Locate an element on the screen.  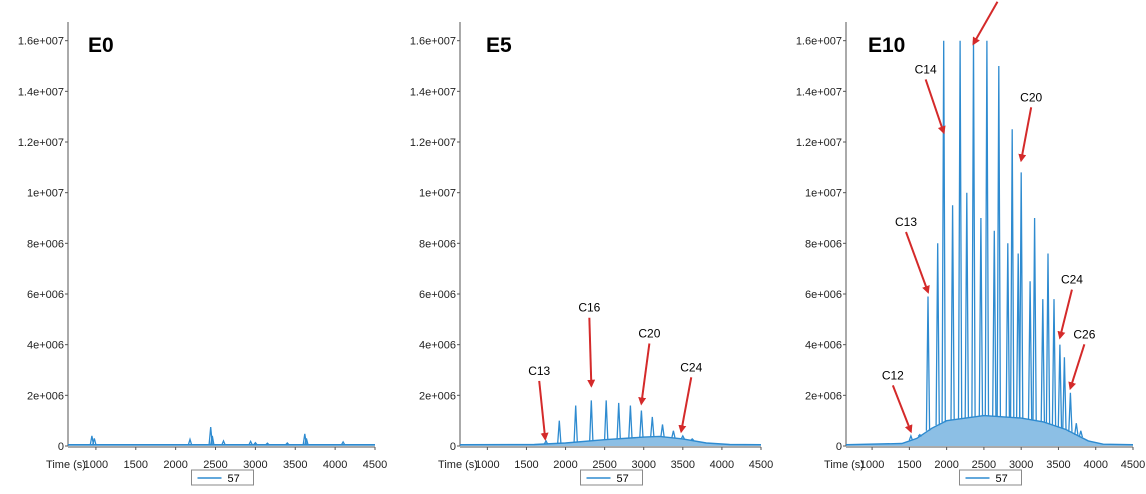
annotation-label: C26 is located at coordinates (1084, 334).